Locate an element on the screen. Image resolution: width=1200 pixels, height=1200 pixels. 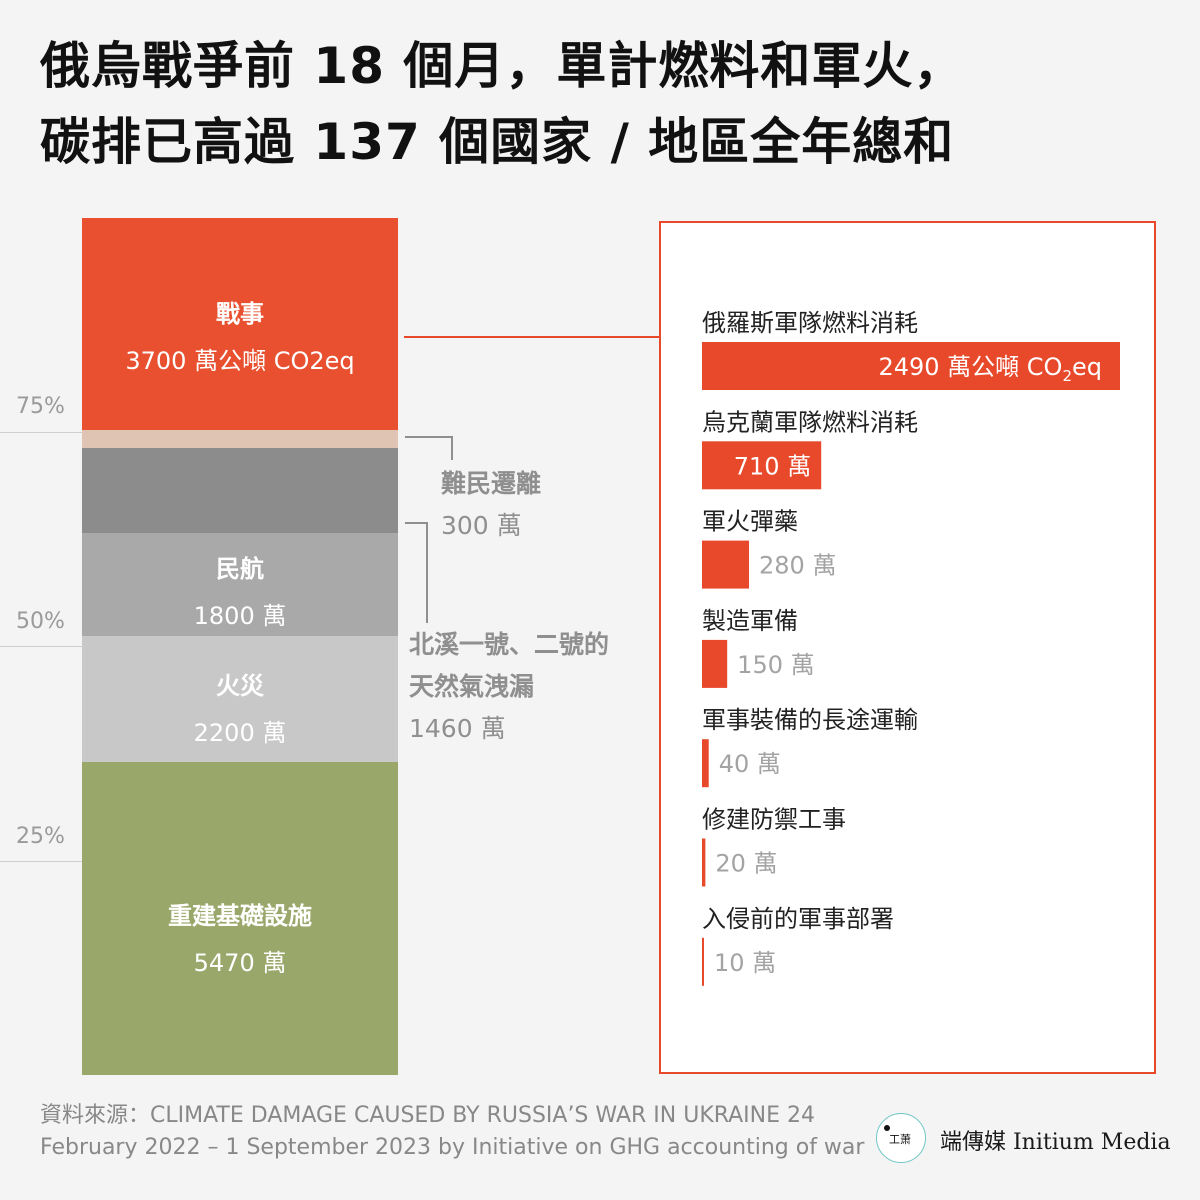
tick-25: 25% is located at coordinates (40, 836).